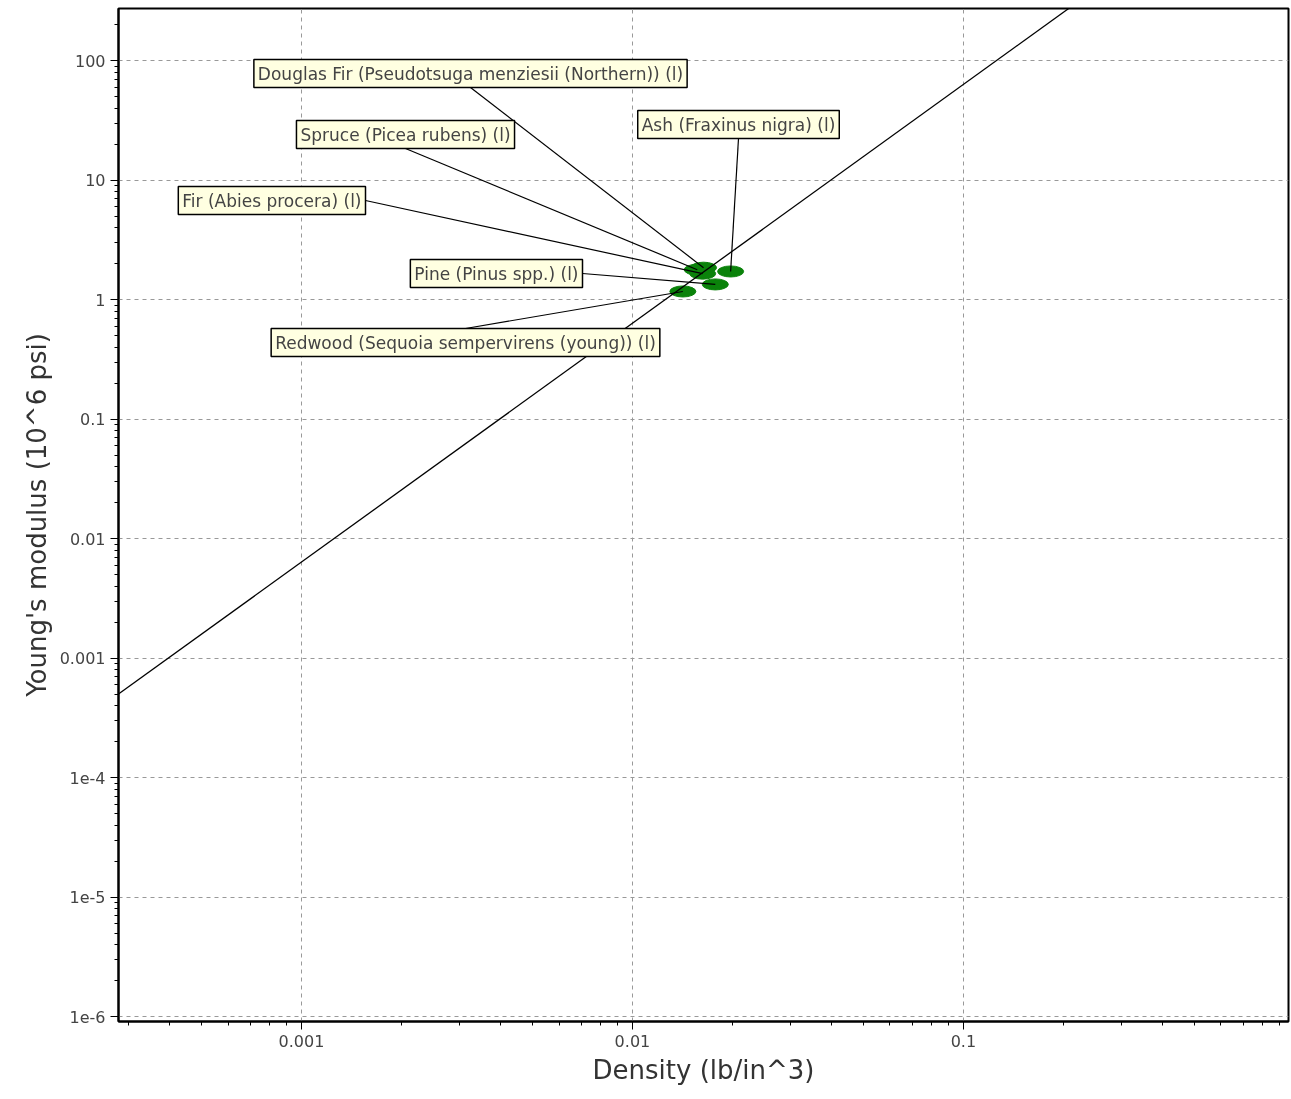  Describe the element at coordinates (963, 1041) in the screenshot. I see `x-tick-label: 0.1` at that location.